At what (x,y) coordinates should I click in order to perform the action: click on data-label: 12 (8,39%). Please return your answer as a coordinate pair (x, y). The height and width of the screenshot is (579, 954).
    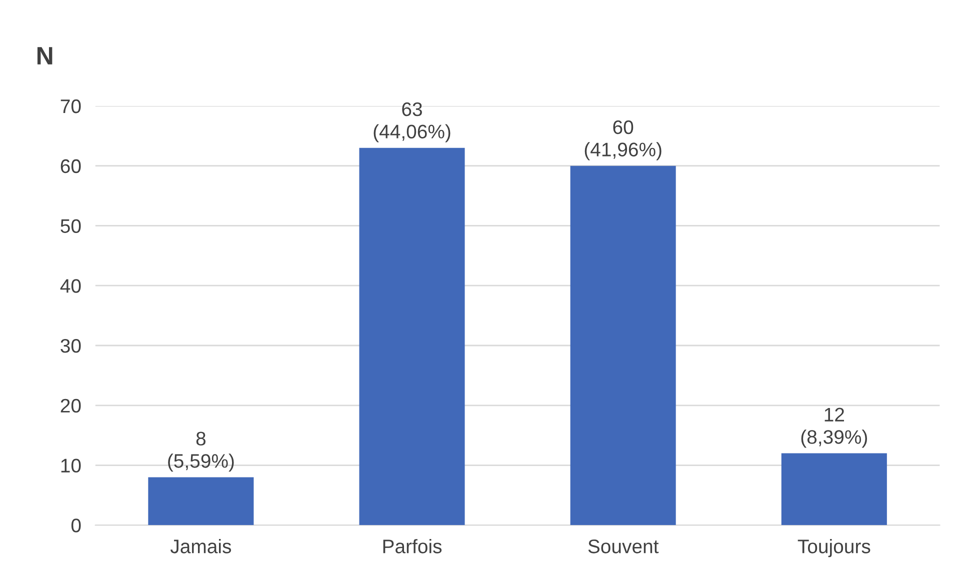
    Looking at the image, I should click on (834, 428).